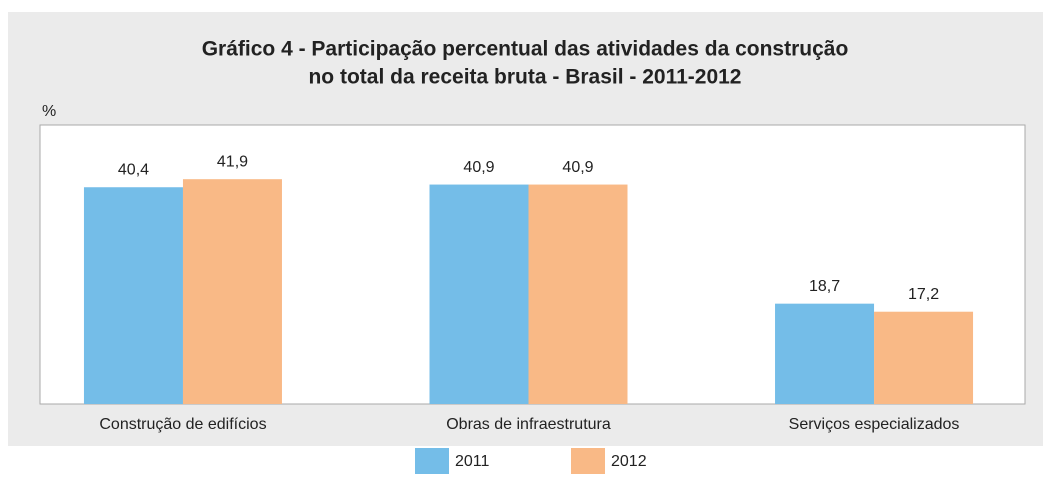 This screenshot has width=1051, height=500. What do you see at coordinates (49, 111) in the screenshot?
I see `y-axis-label: %` at bounding box center [49, 111].